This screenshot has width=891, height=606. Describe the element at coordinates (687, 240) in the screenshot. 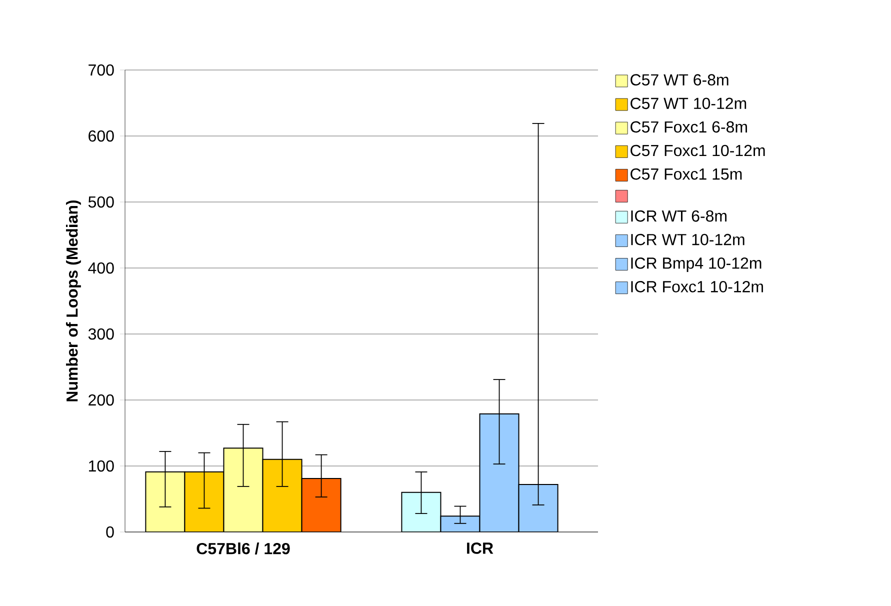

I see `legend-label: ICR WT 10-12m` at that location.